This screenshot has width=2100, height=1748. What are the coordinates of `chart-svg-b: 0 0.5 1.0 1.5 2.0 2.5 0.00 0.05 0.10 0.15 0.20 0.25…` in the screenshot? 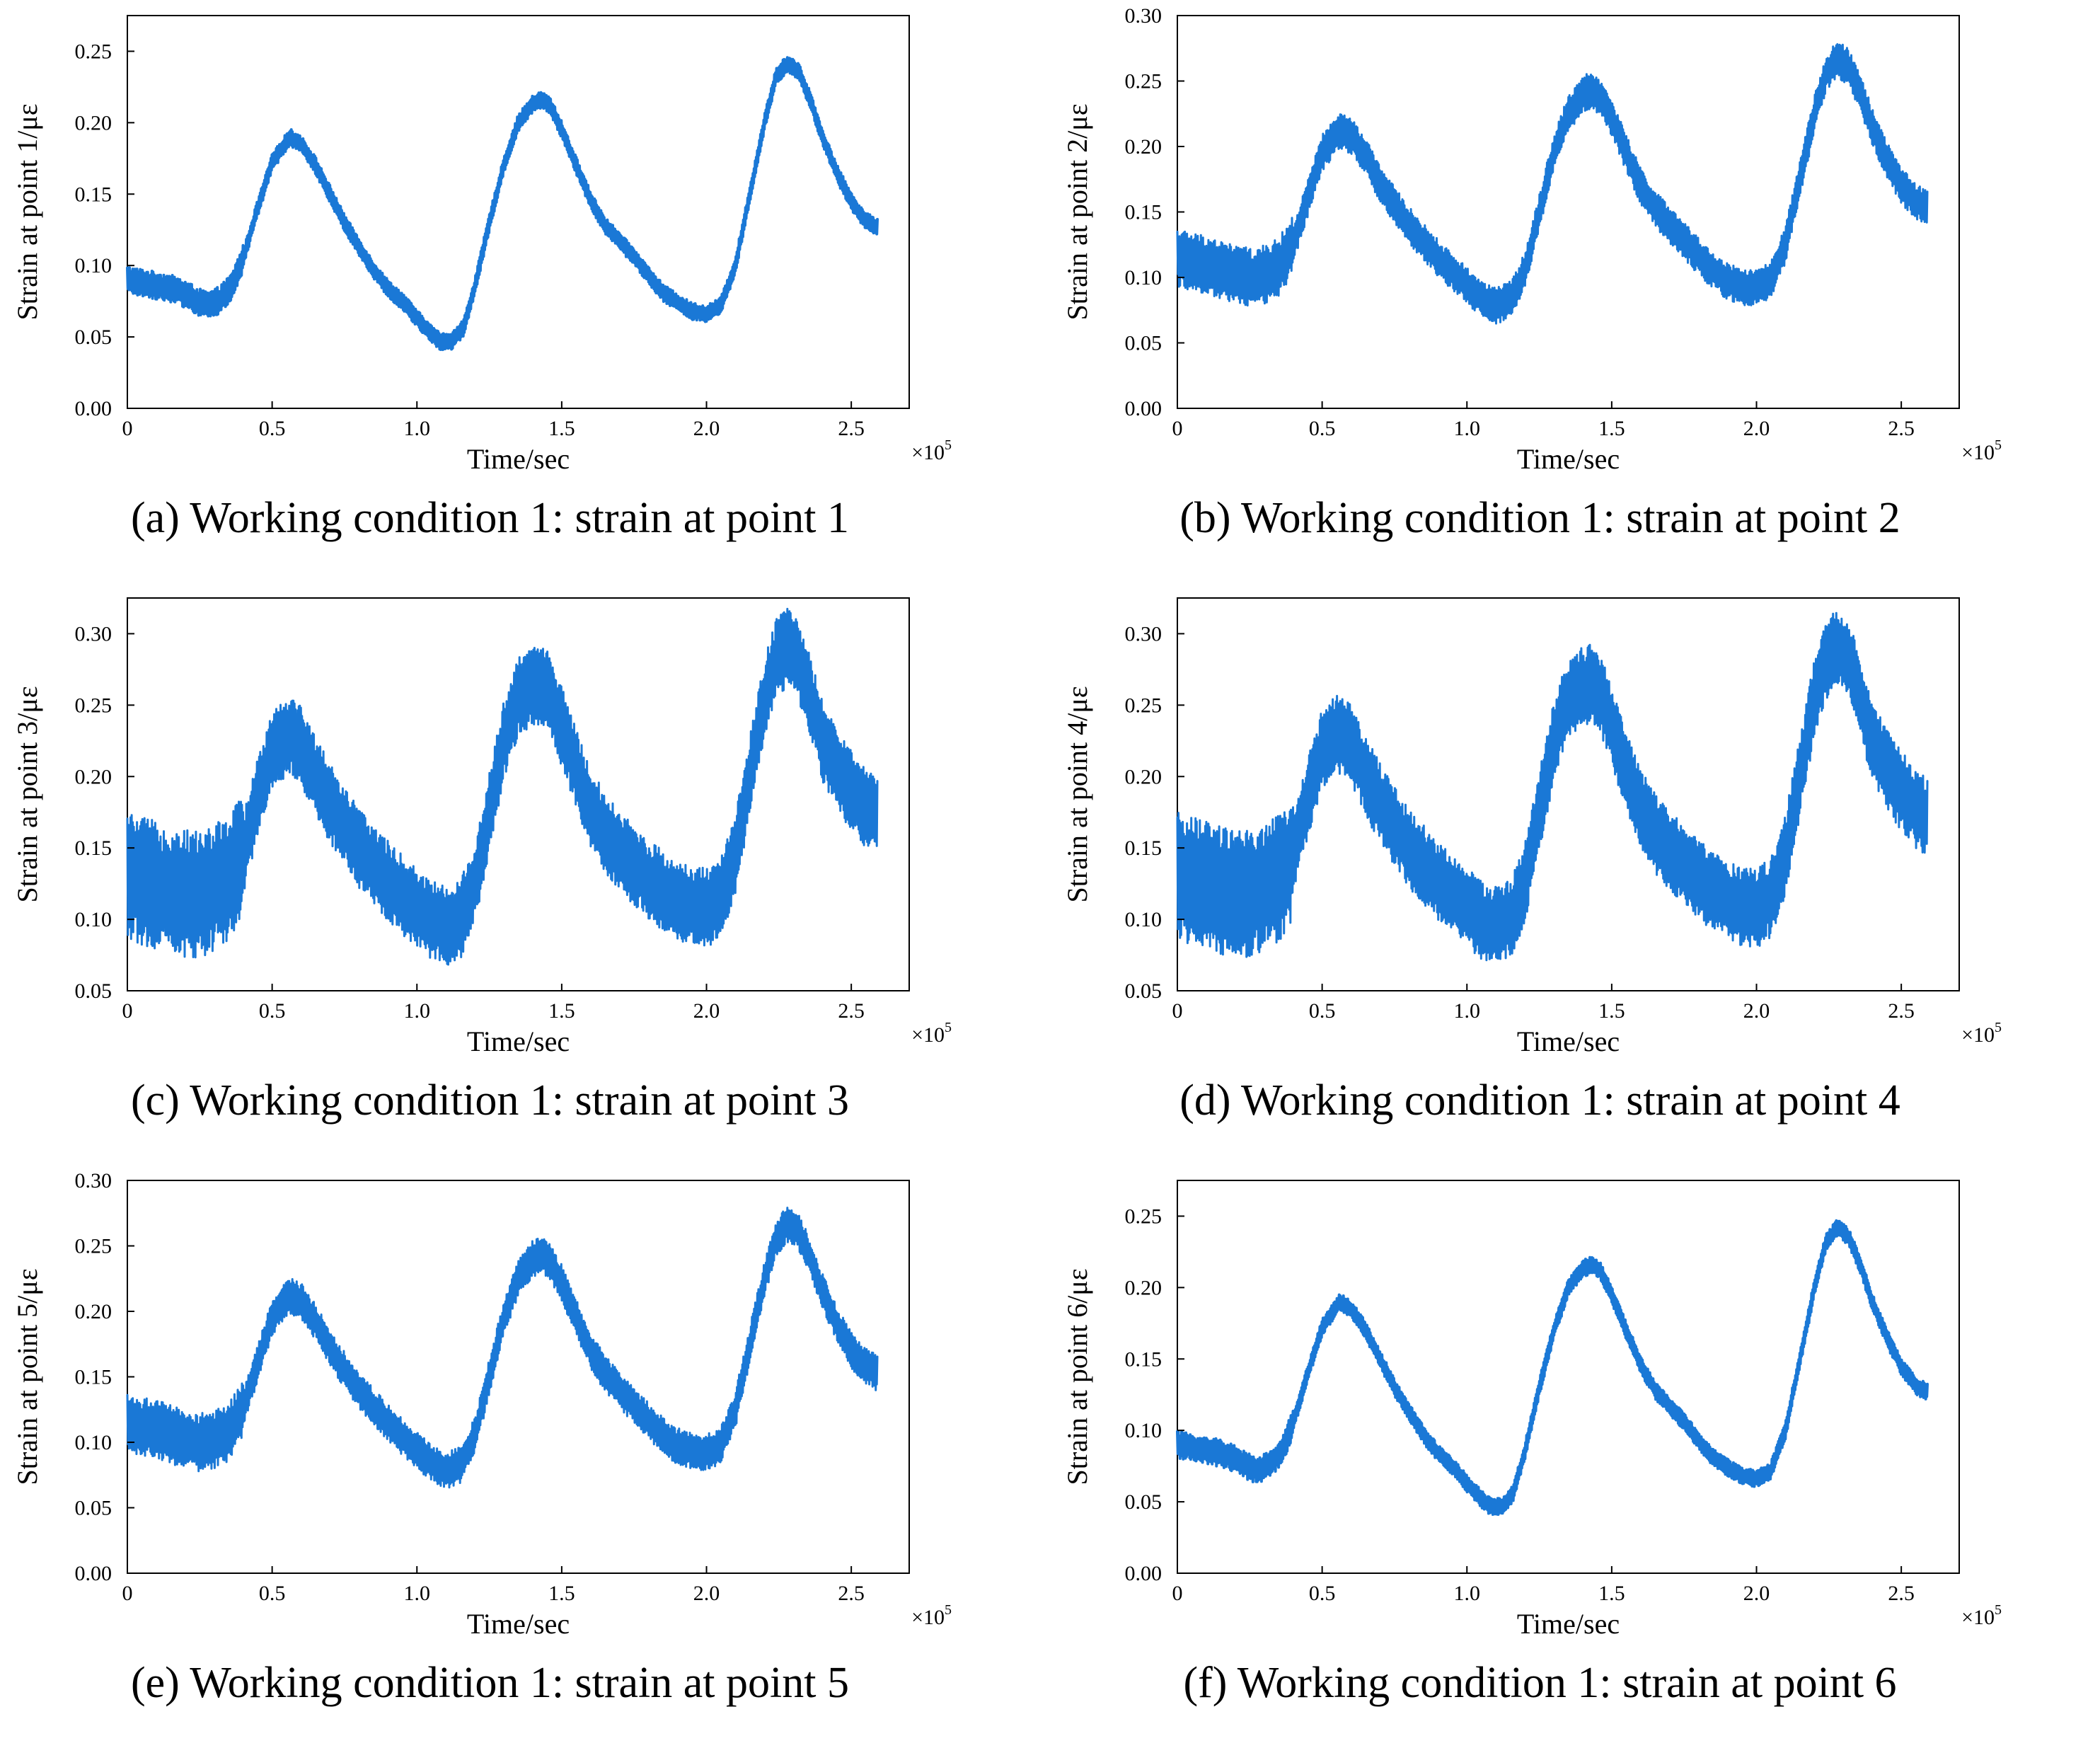 It's located at (1531, 273).